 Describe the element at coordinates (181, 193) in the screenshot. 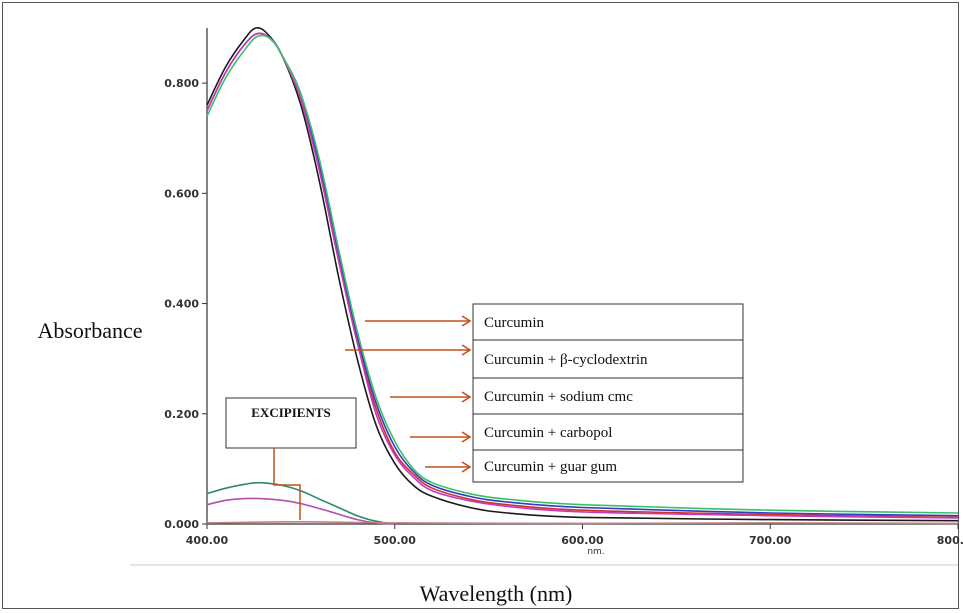

I see `y-tick-label: 0.600` at that location.